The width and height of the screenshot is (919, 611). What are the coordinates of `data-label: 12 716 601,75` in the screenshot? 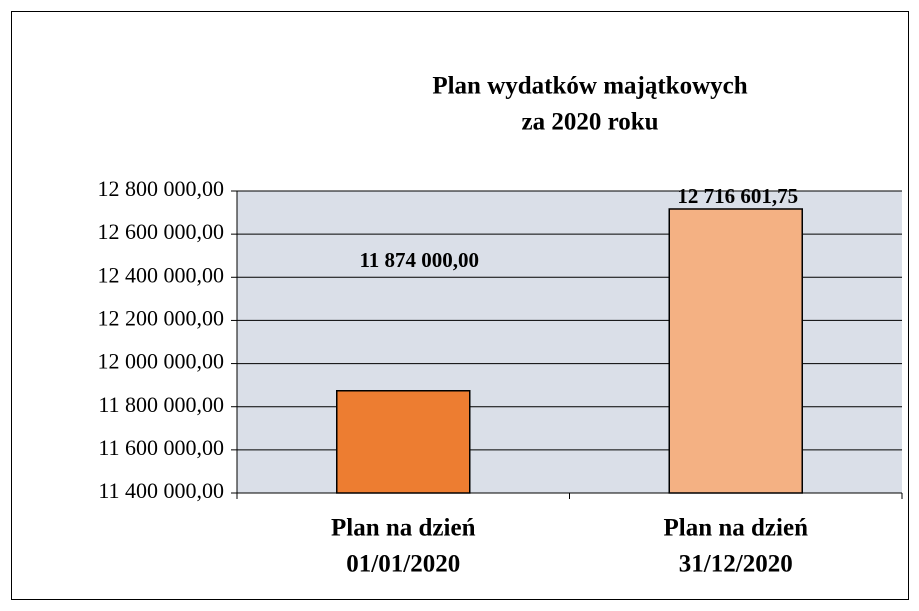 It's located at (737, 196).